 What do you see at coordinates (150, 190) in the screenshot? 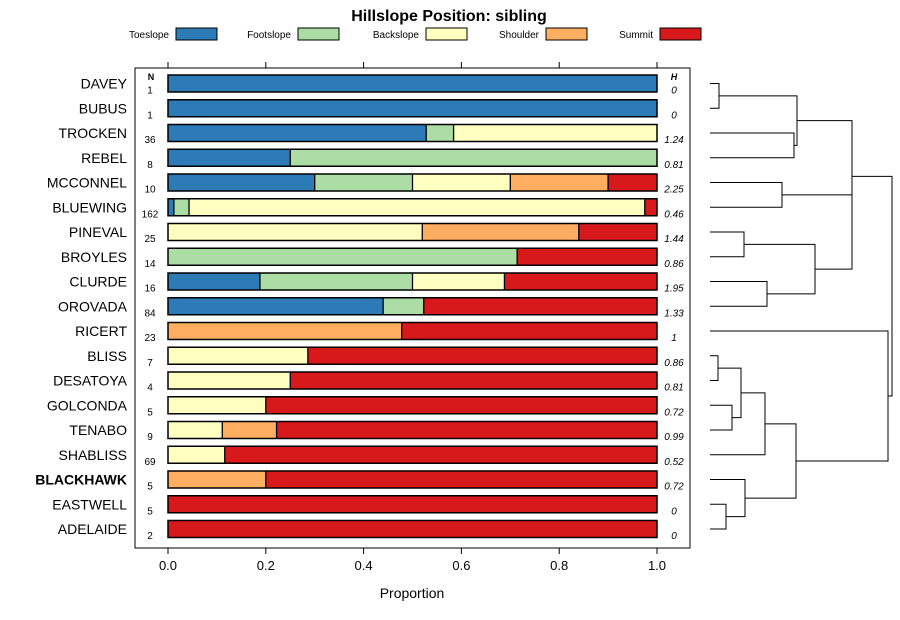
I see `n-value: 10` at bounding box center [150, 190].